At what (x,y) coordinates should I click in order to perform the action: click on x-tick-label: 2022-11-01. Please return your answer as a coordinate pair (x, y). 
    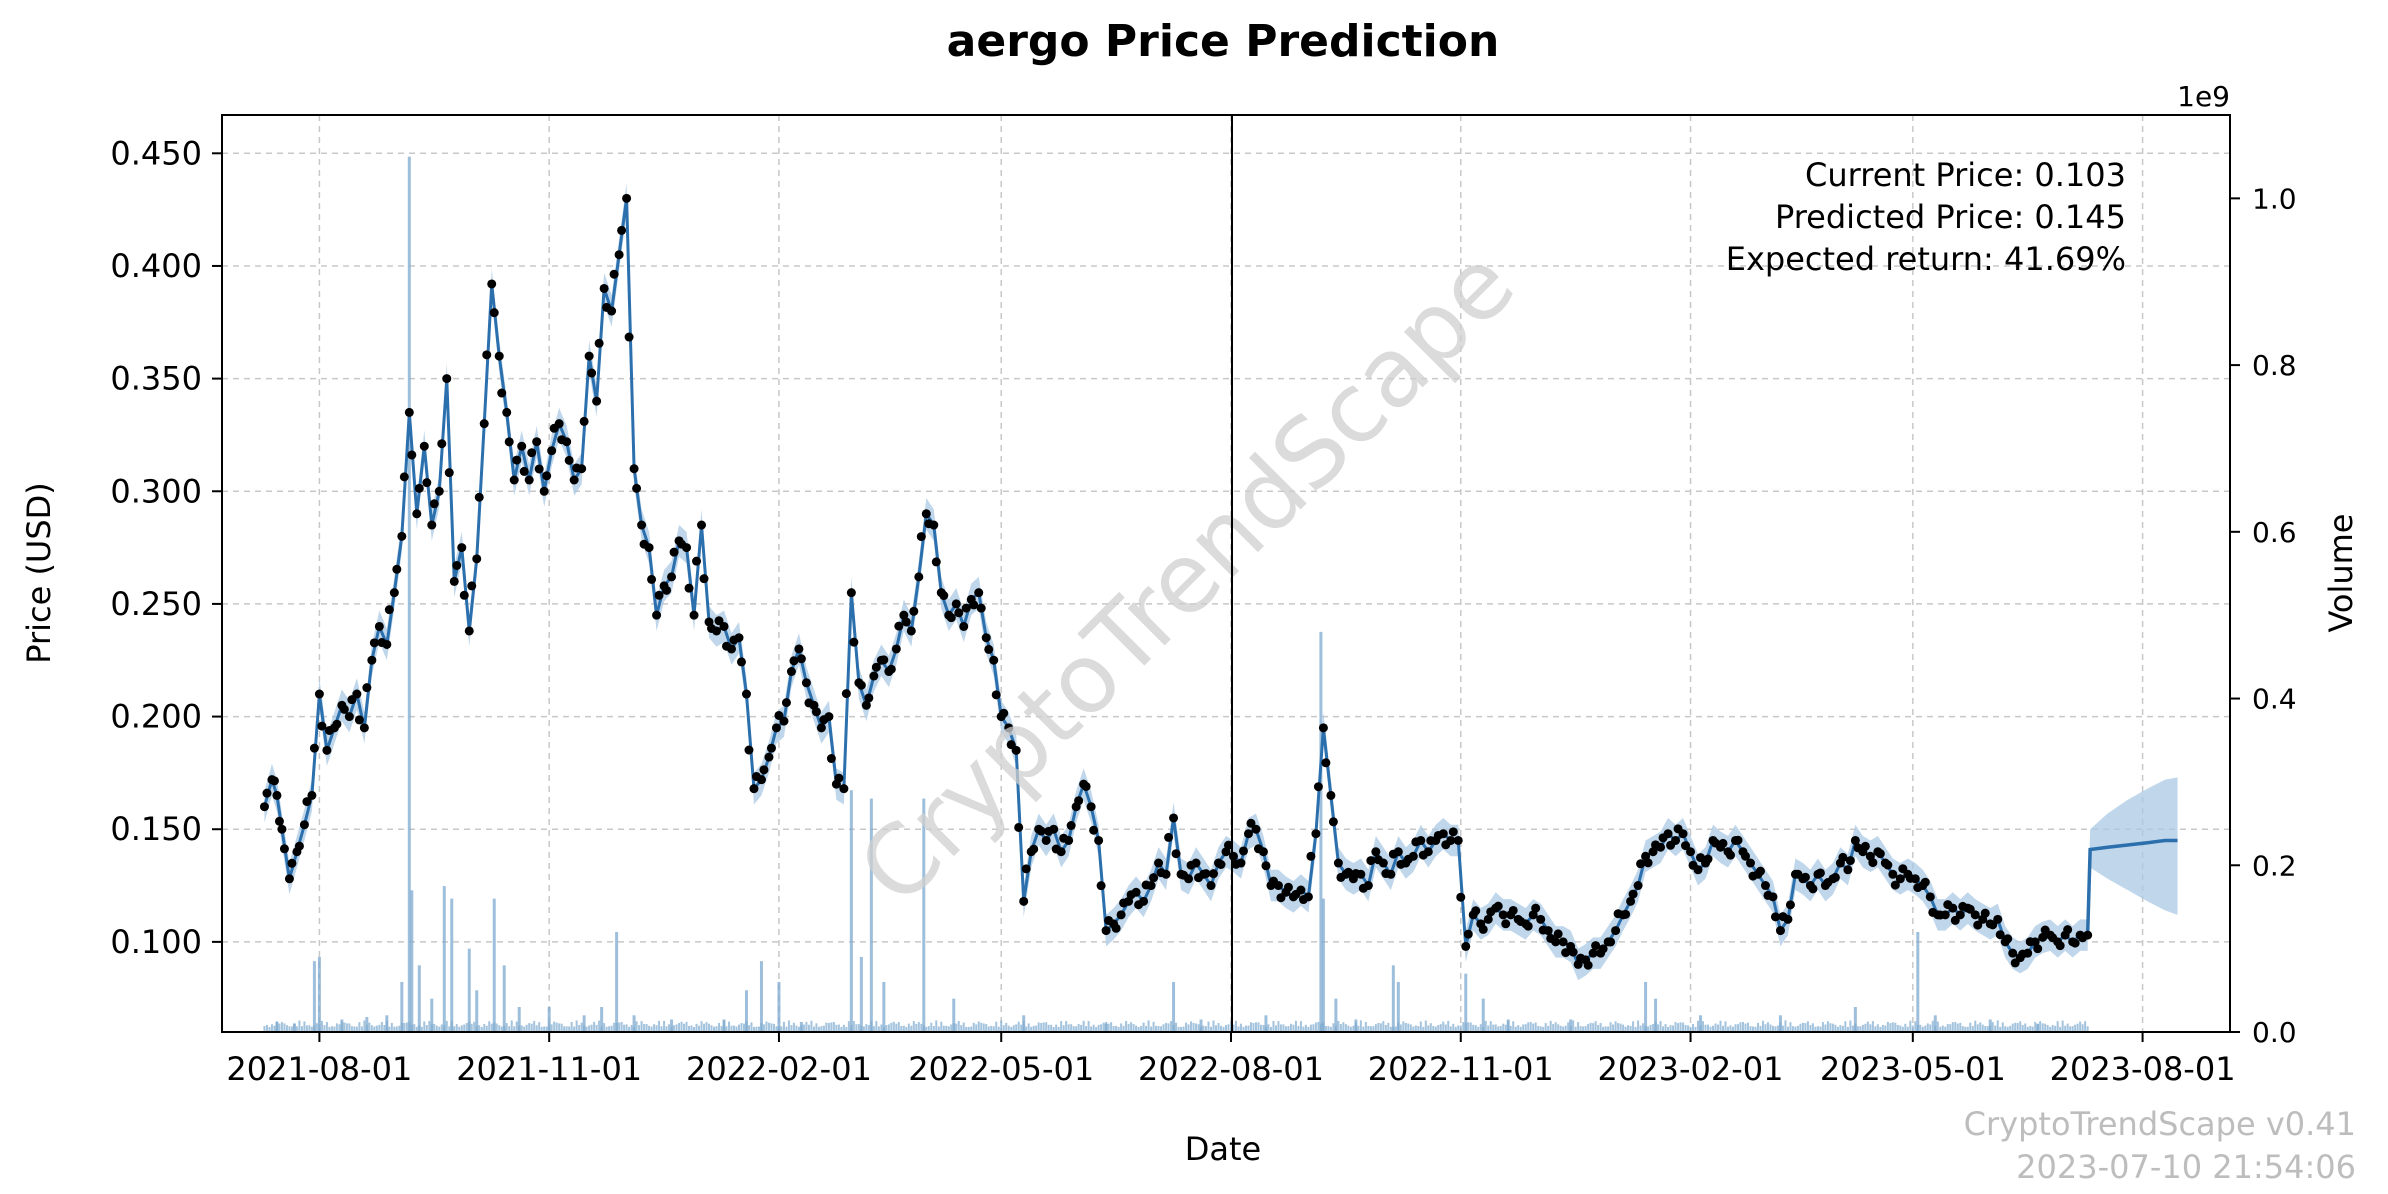
    Looking at the image, I should click on (1461, 1069).